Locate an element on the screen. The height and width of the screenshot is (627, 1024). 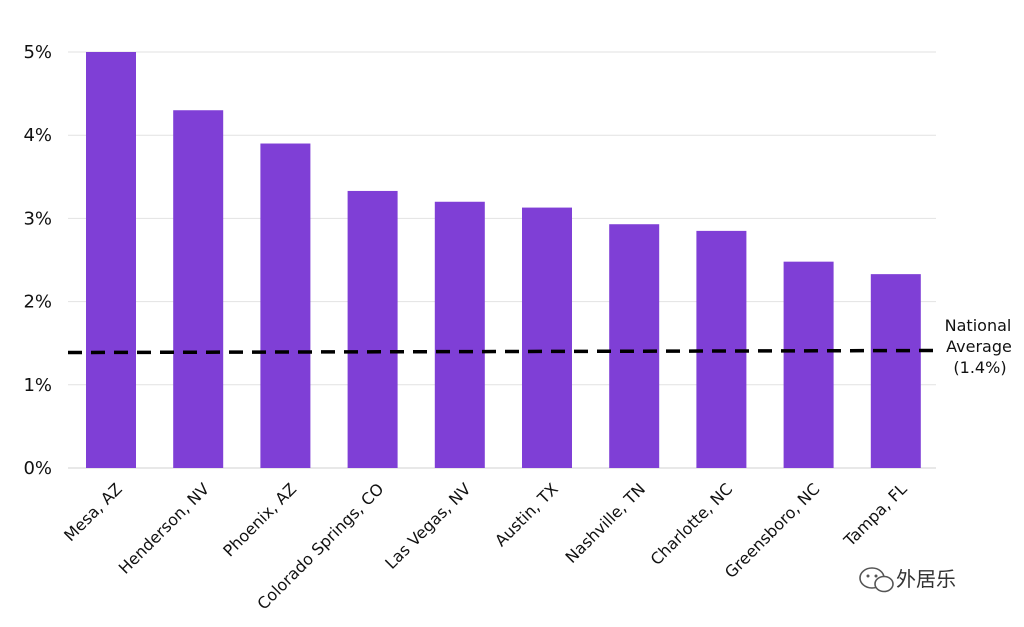
national-average-line-group is located at coordinates (502, 351).